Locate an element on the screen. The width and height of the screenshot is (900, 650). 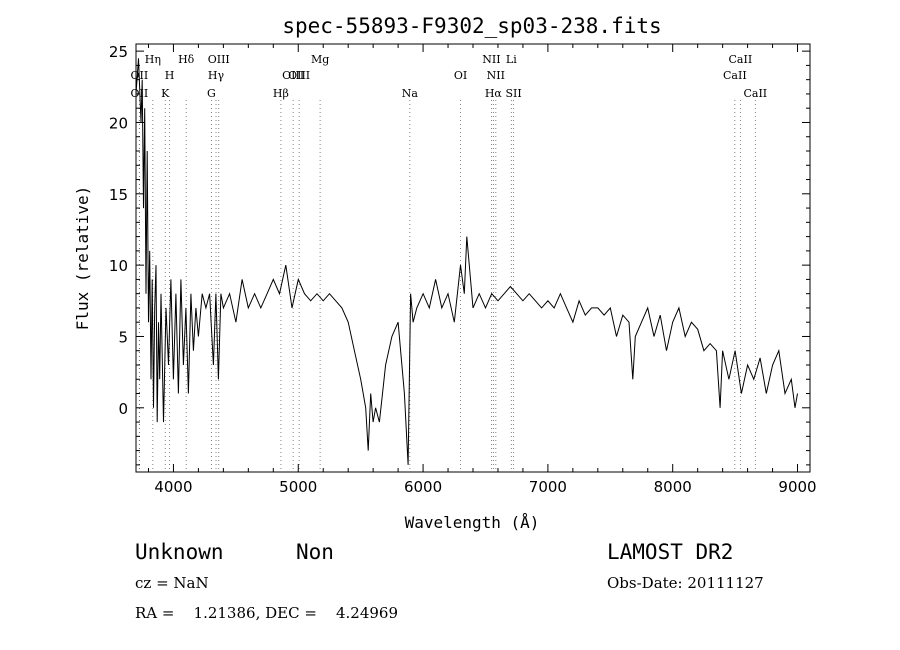
line-label: SII is located at coordinates (513, 93).